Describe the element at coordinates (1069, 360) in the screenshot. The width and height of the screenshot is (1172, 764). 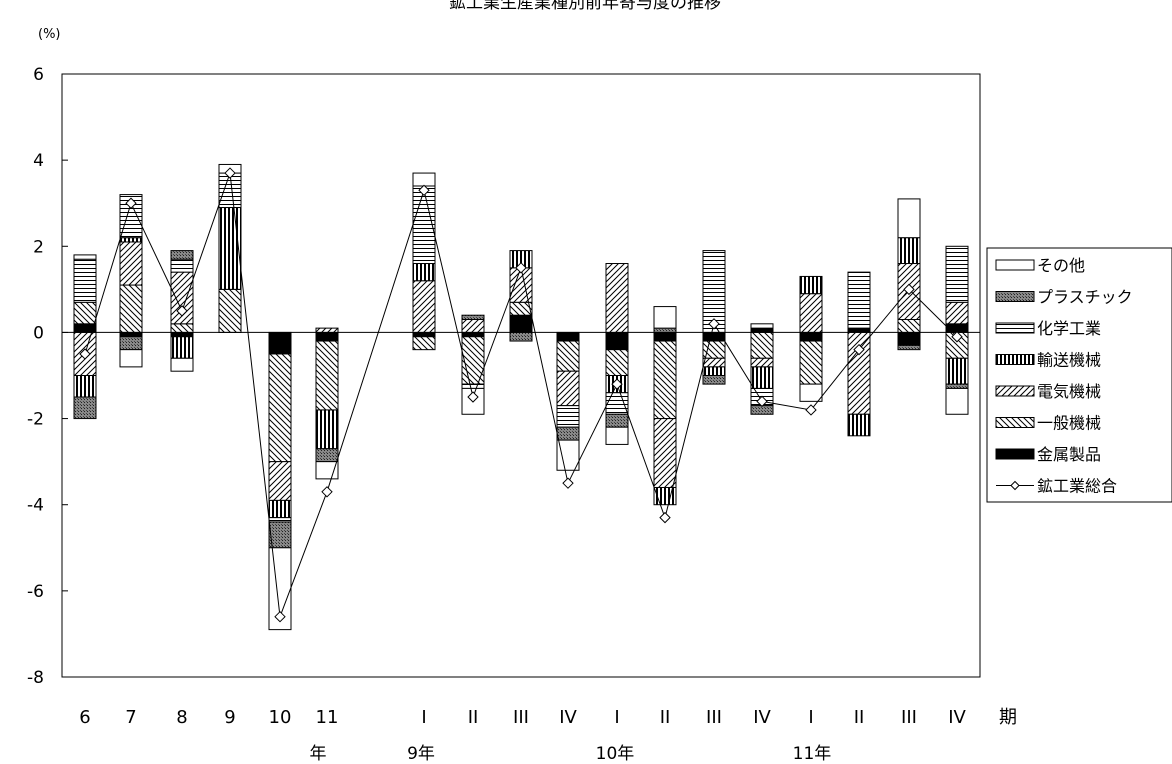
I see `legend-label: 輸送機械` at that location.